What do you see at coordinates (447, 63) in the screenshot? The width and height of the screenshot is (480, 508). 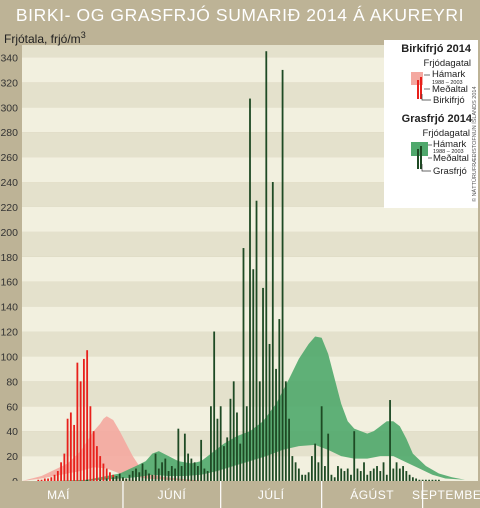 I see `legend-birch-sub: Frjódagatal` at bounding box center [447, 63].